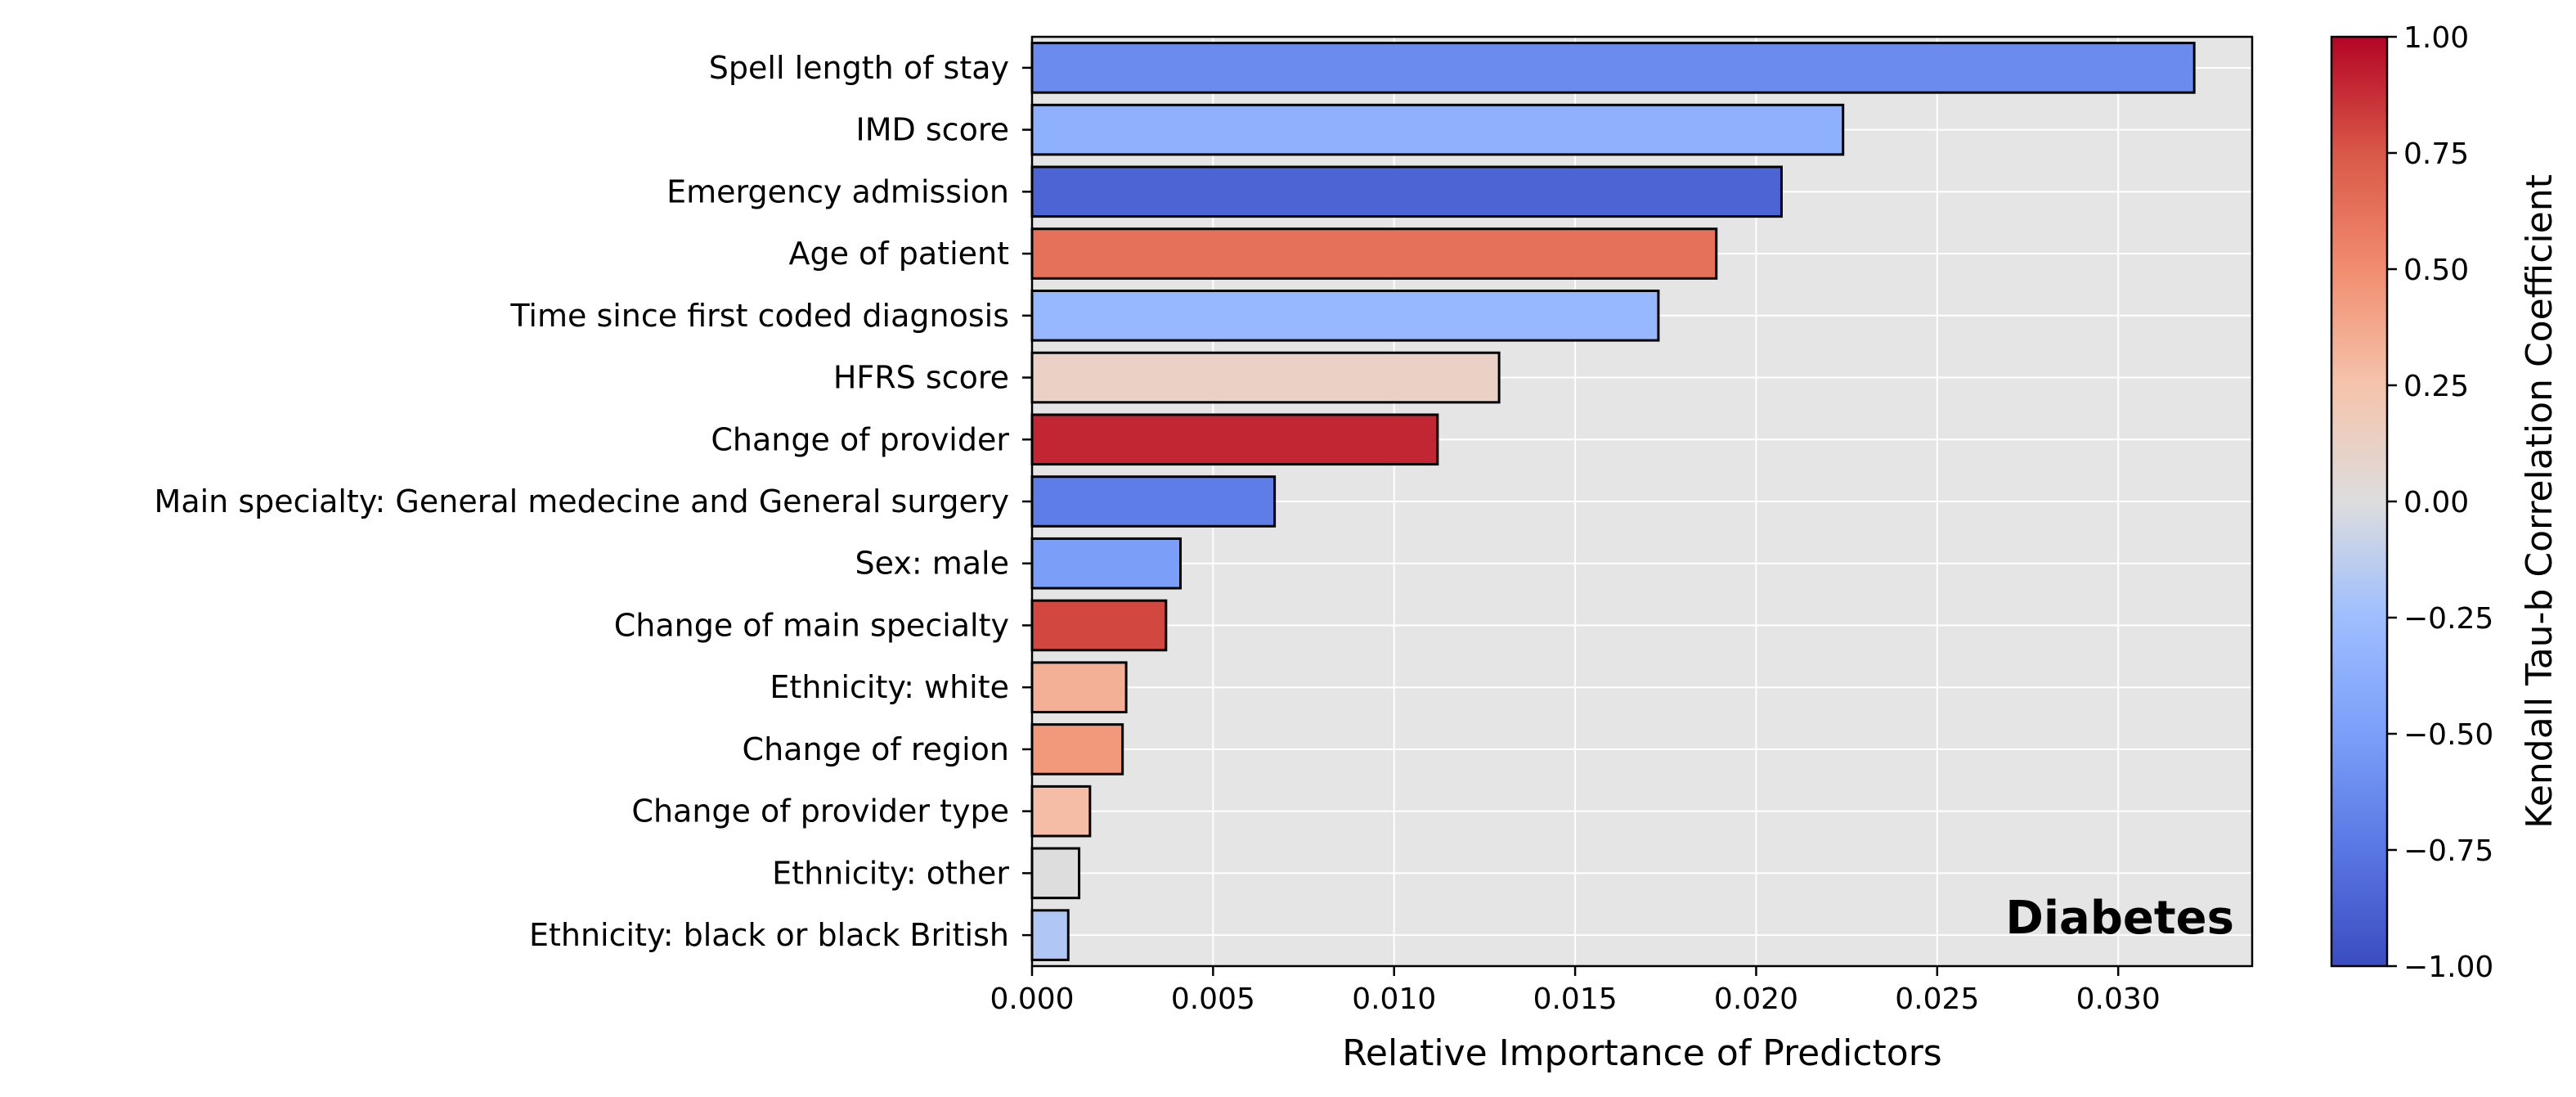 This screenshot has height=1097, width=2576. What do you see at coordinates (820, 811) in the screenshot?
I see `y-tick-label: Change of provider type` at bounding box center [820, 811].